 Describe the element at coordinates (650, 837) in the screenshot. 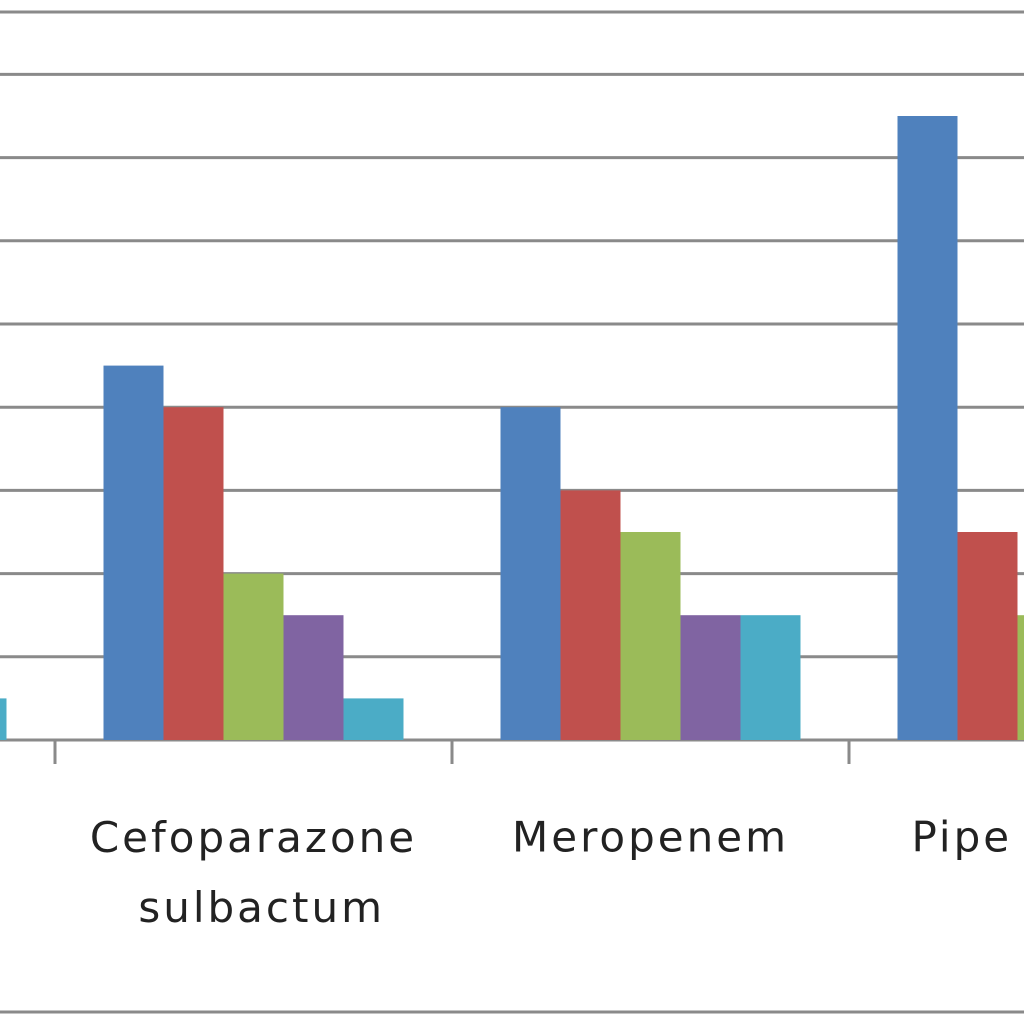

I see `x-tick-label: Meropenem` at that location.